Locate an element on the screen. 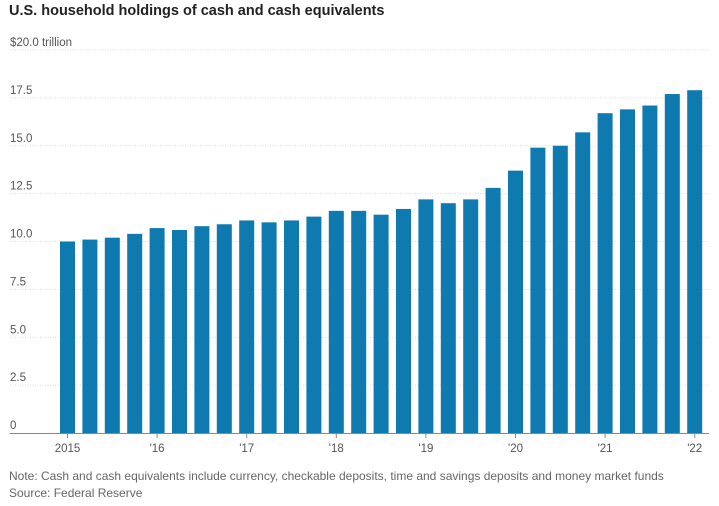 The height and width of the screenshot is (506, 719). x-tick-label: 2015 is located at coordinates (68, 449).